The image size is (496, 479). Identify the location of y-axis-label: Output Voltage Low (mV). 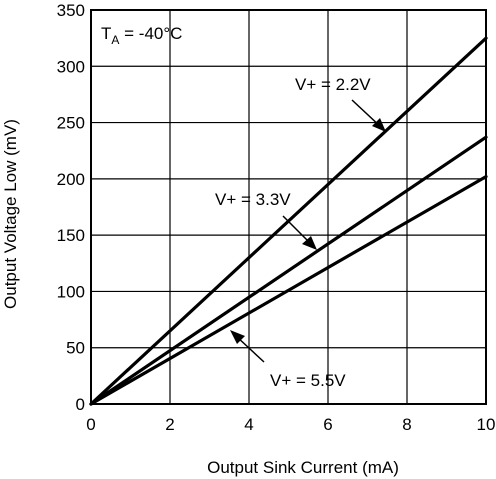
(10, 214).